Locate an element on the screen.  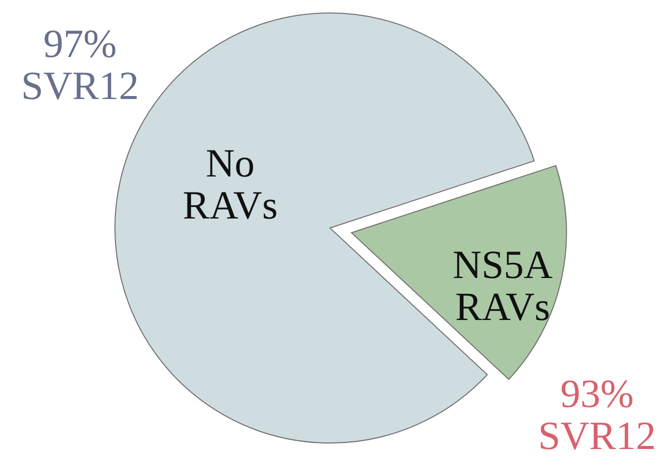
slice-label: NS5A RAVs is located at coordinates (502, 285).